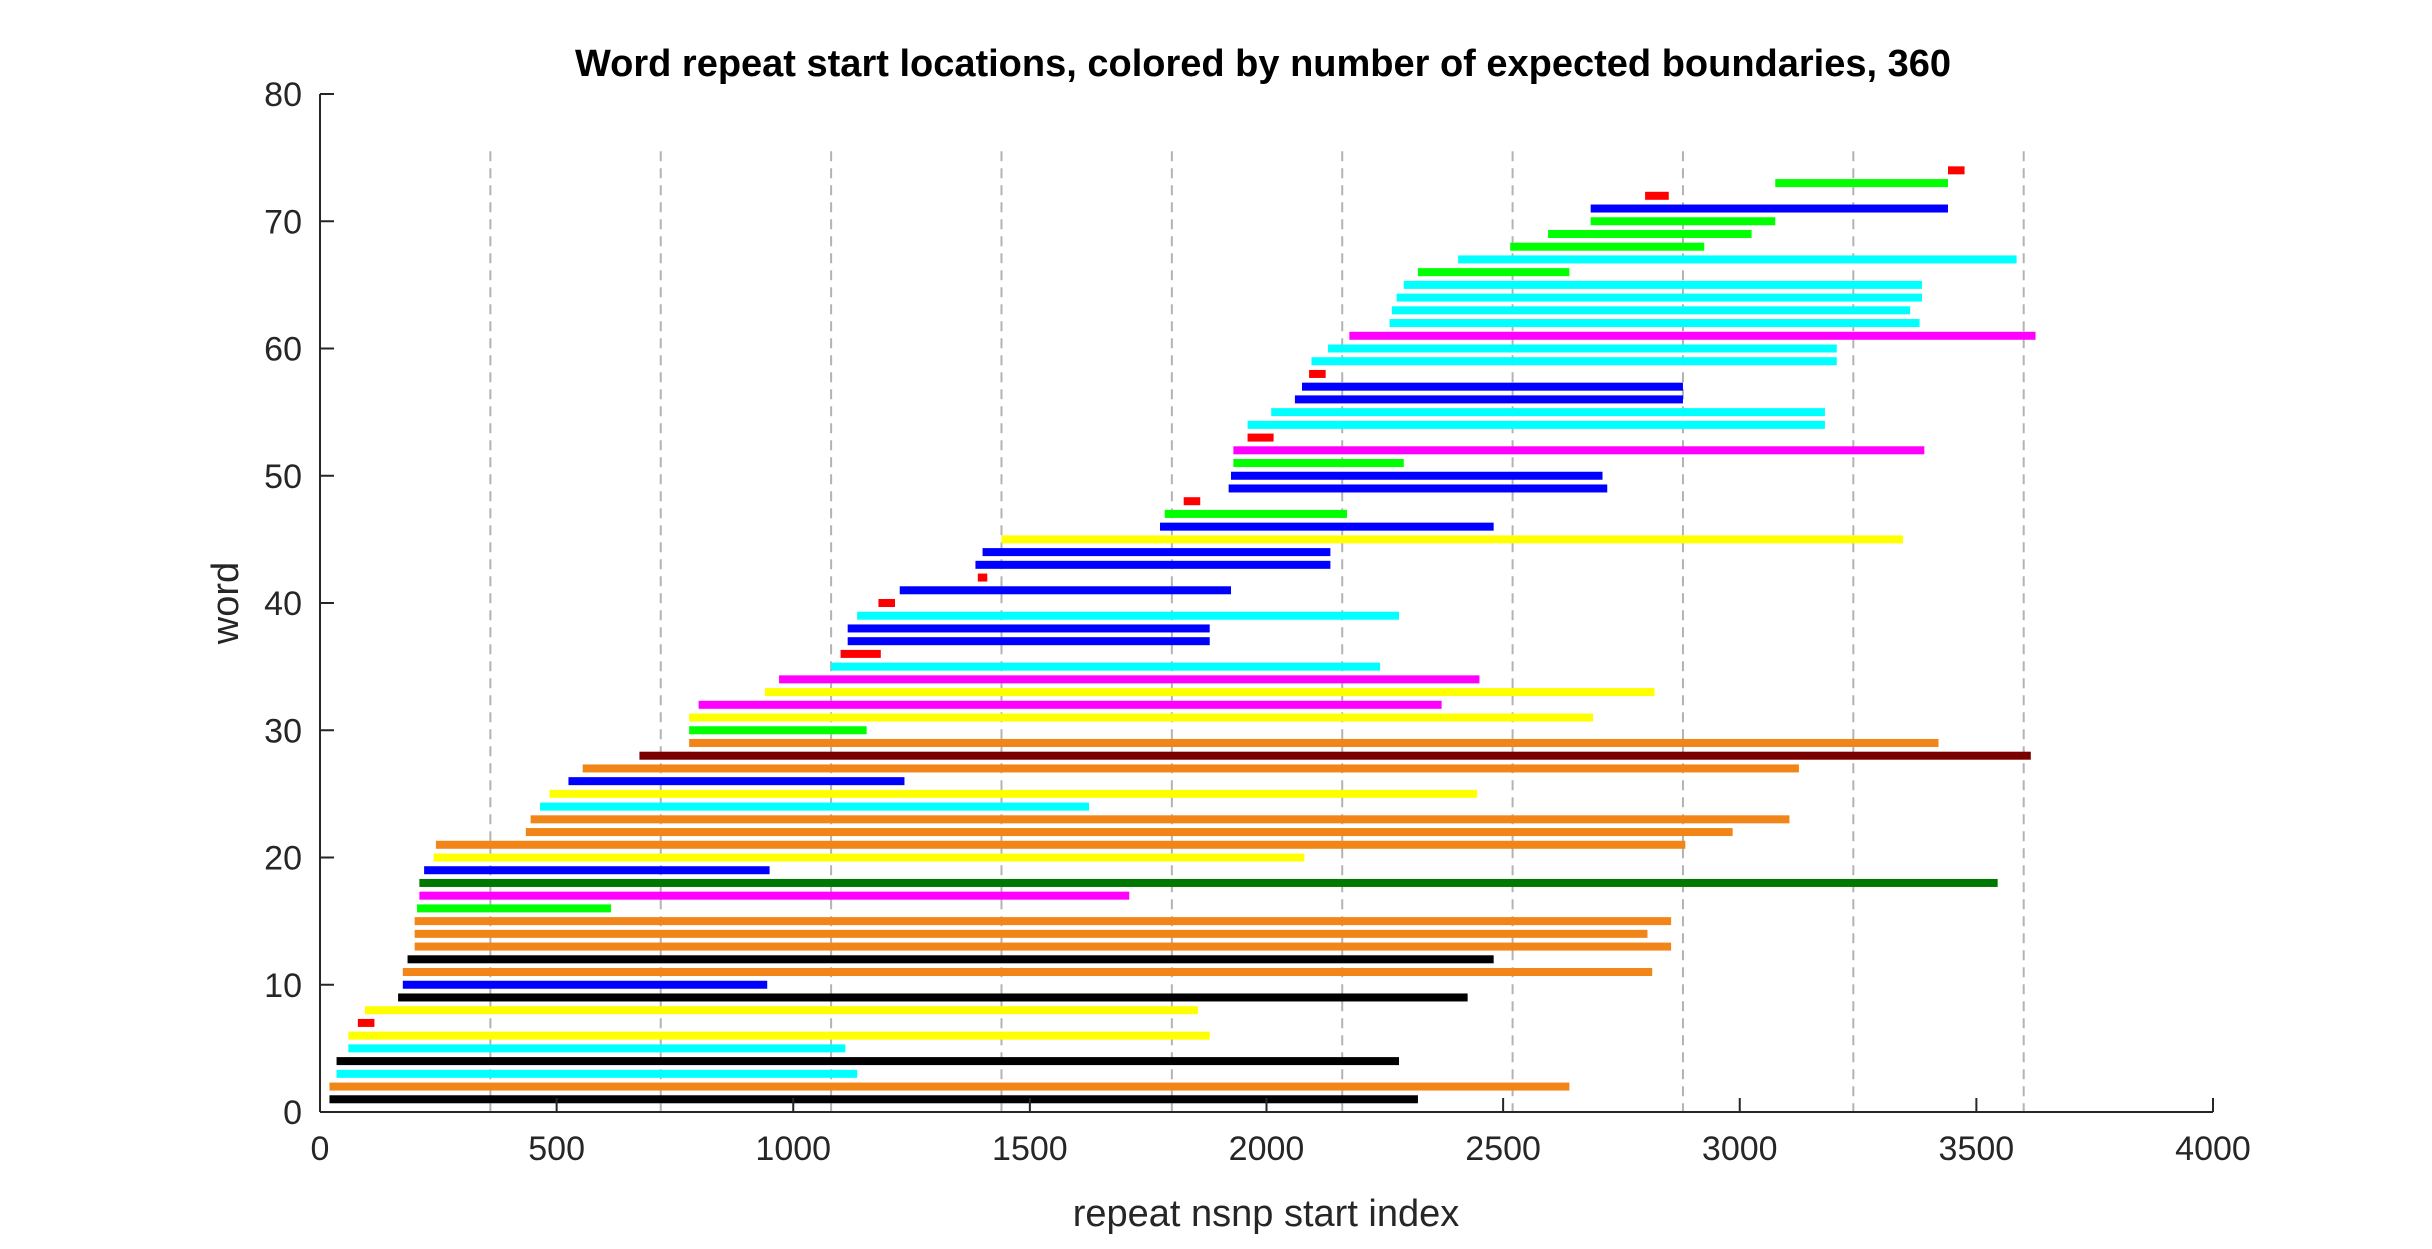 This screenshot has height=1249, width=2432. Describe the element at coordinates (226, 603) in the screenshot. I see `y-axis-label: word` at that location.